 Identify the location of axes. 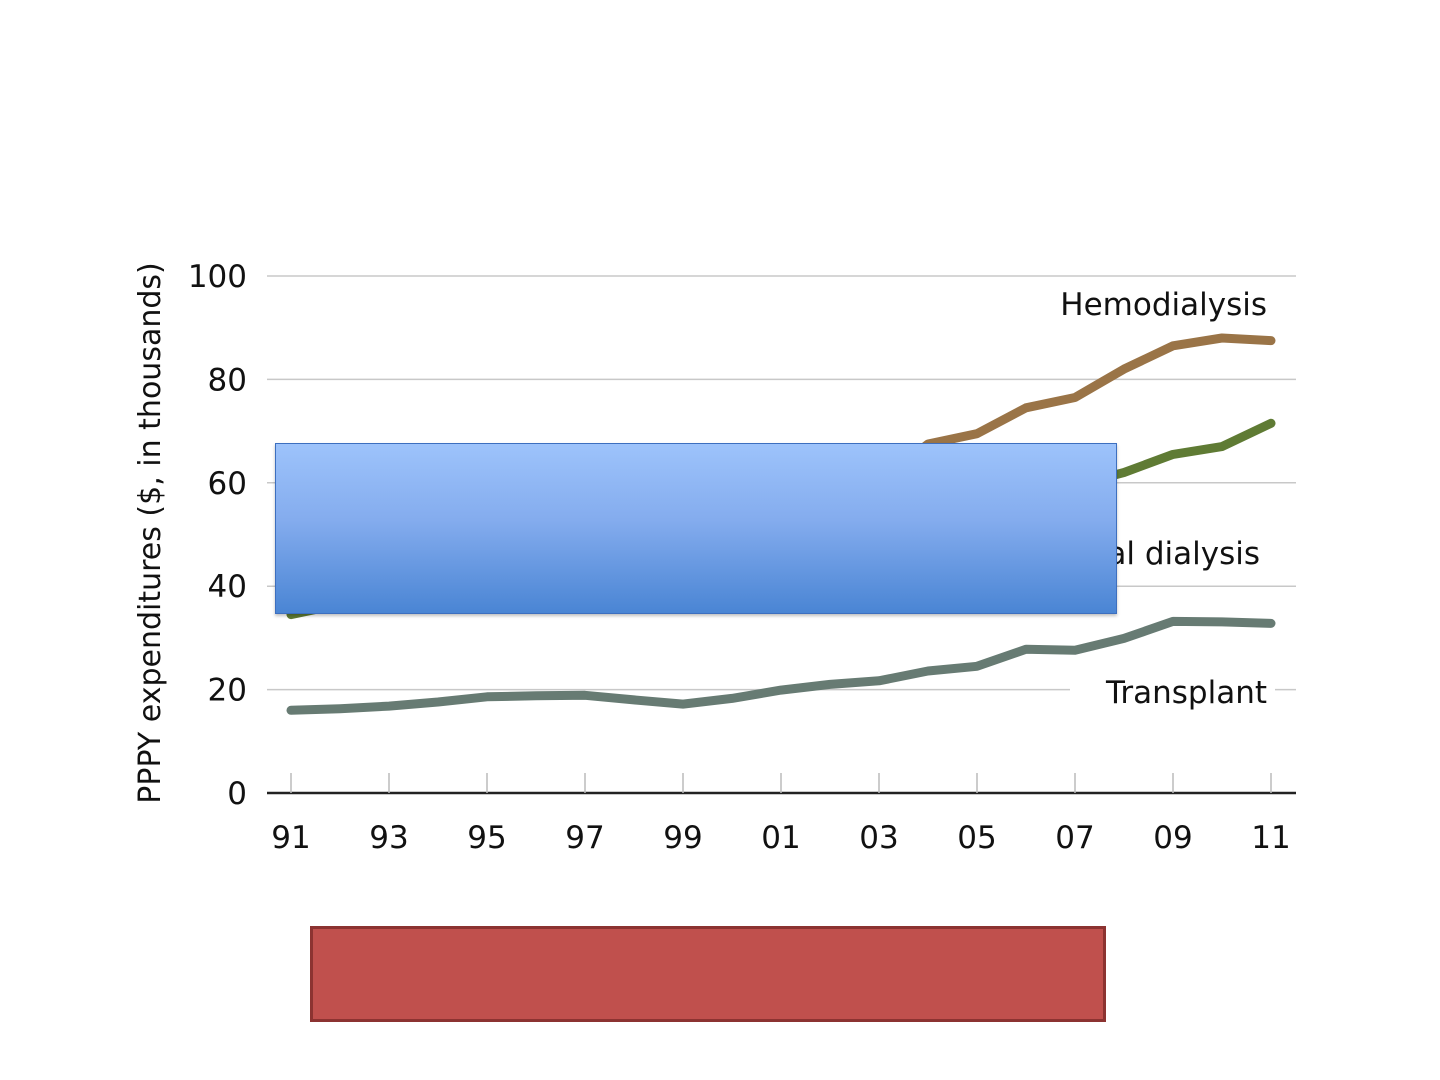
(781, 784).